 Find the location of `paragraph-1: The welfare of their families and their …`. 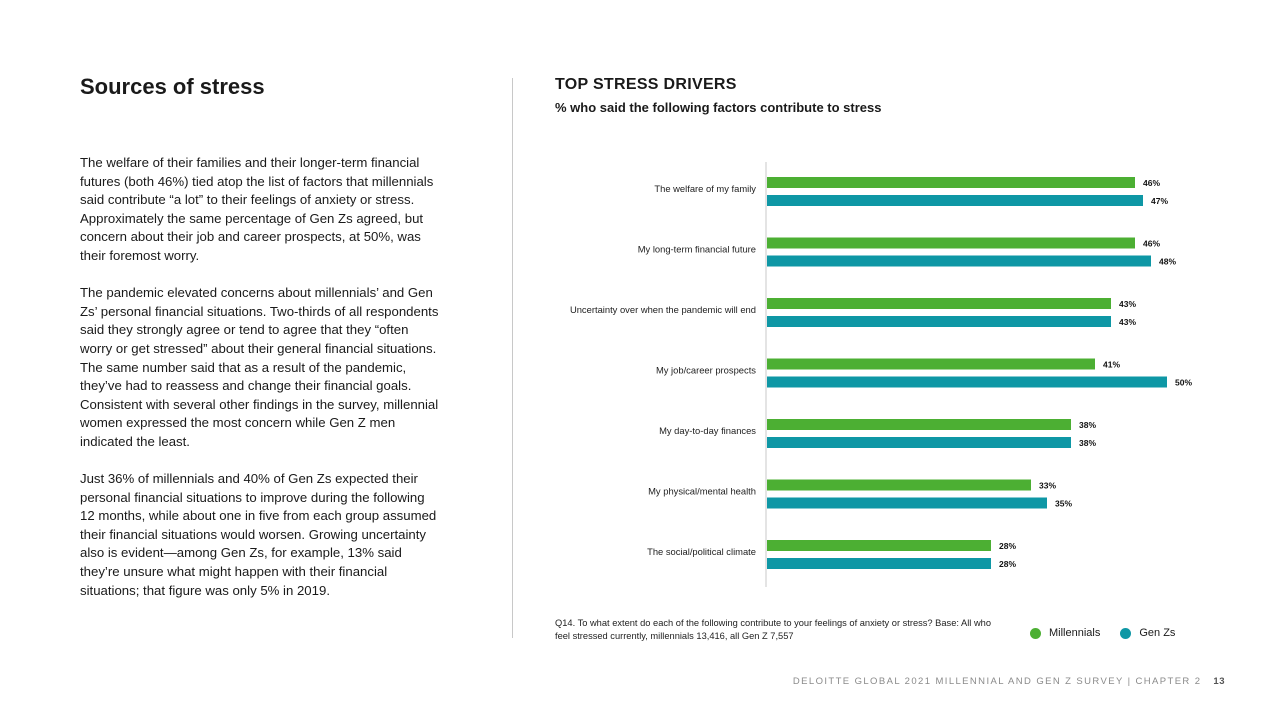

paragraph-1: The welfare of their families and their … is located at coordinates (257, 209).